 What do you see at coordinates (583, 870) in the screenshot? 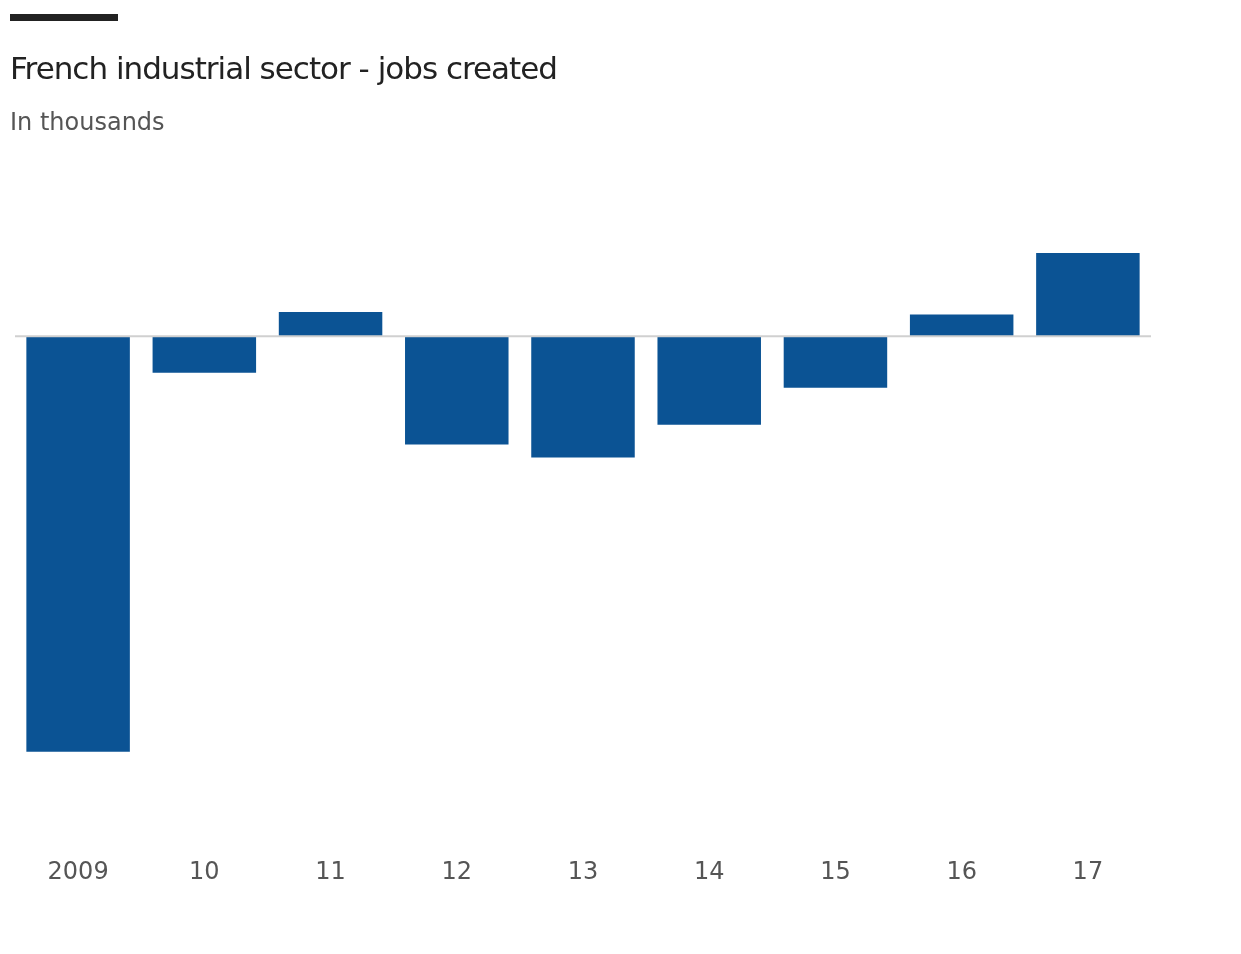
I see `x-tick-label: 13` at bounding box center [583, 870].